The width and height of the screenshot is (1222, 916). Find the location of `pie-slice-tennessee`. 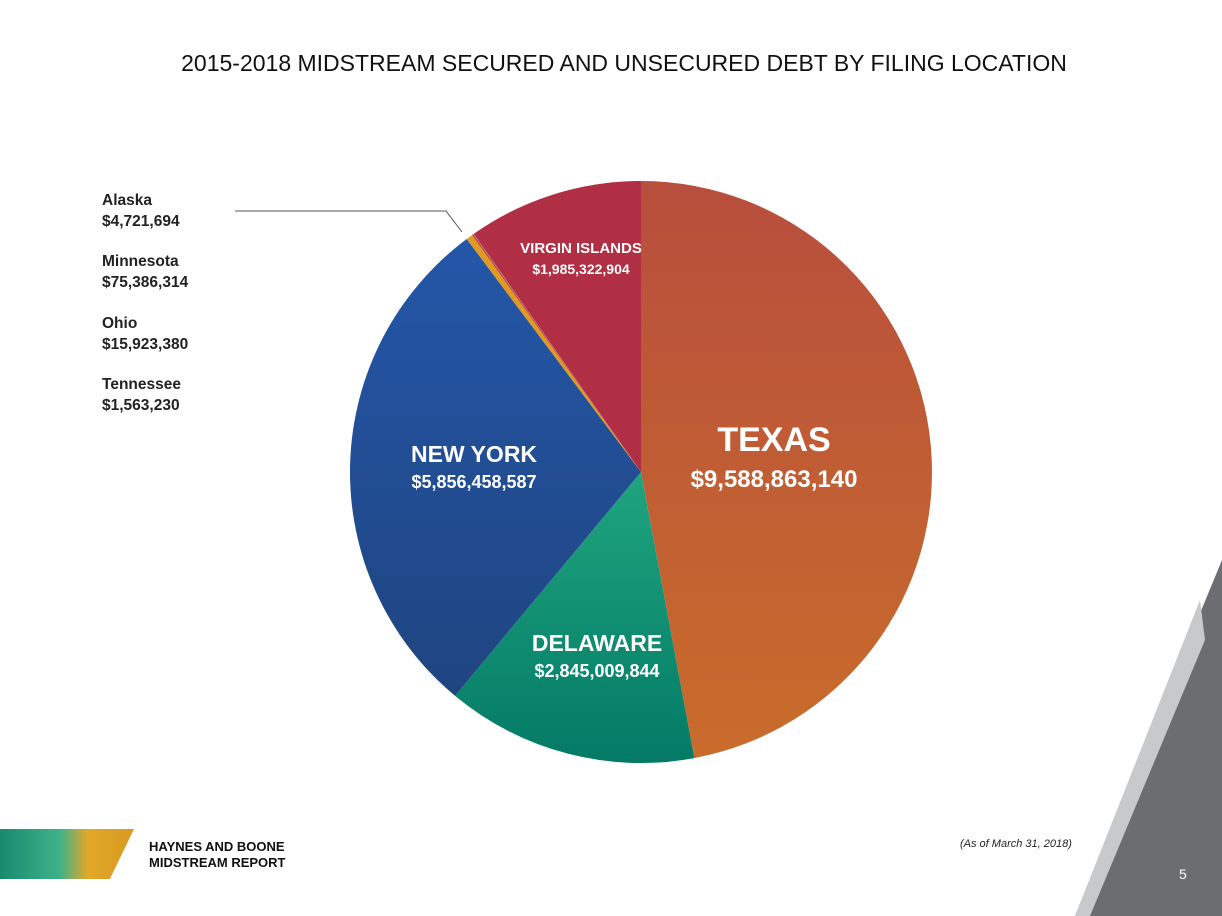

pie-slice-tennessee is located at coordinates (557, 353).